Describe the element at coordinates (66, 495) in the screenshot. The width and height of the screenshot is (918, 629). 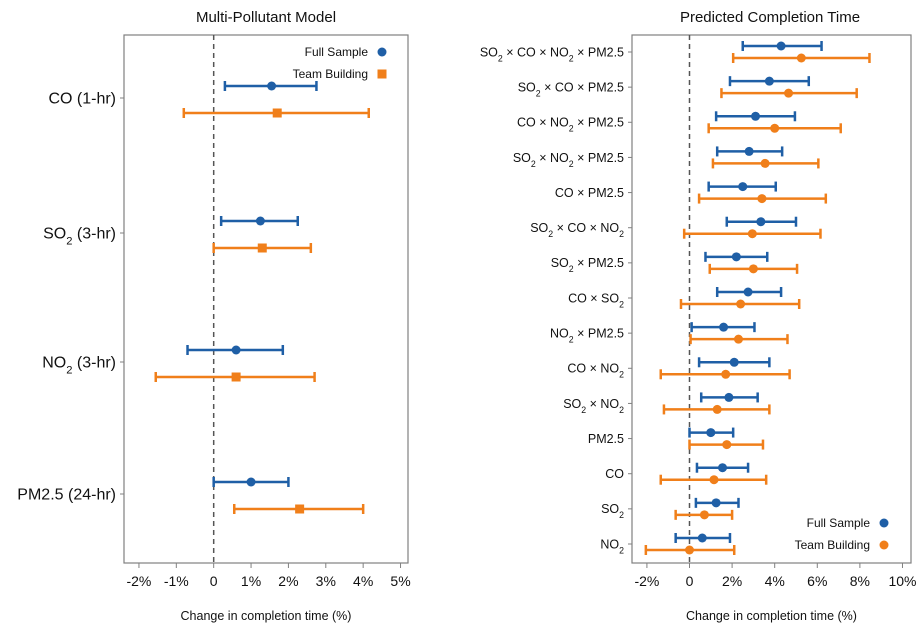
I see `y-category-label: PM2.5 (24-hr)` at that location.